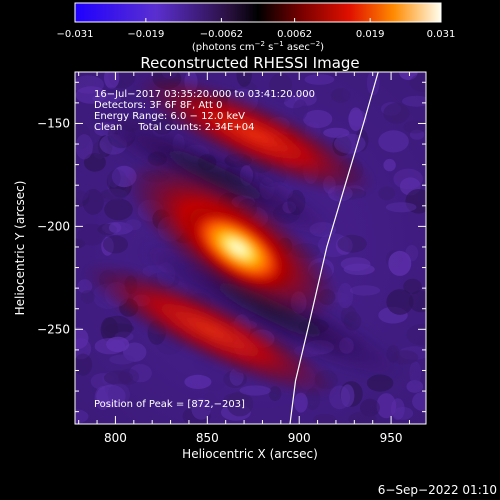 This screenshot has height=500, width=500. I want to click on colorbar-tick-label: 0.019, so click(370, 34).